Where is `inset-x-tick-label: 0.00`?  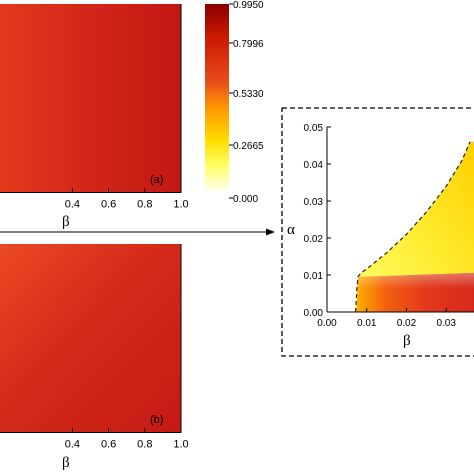 inset-x-tick-label: 0.00 is located at coordinates (327, 323).